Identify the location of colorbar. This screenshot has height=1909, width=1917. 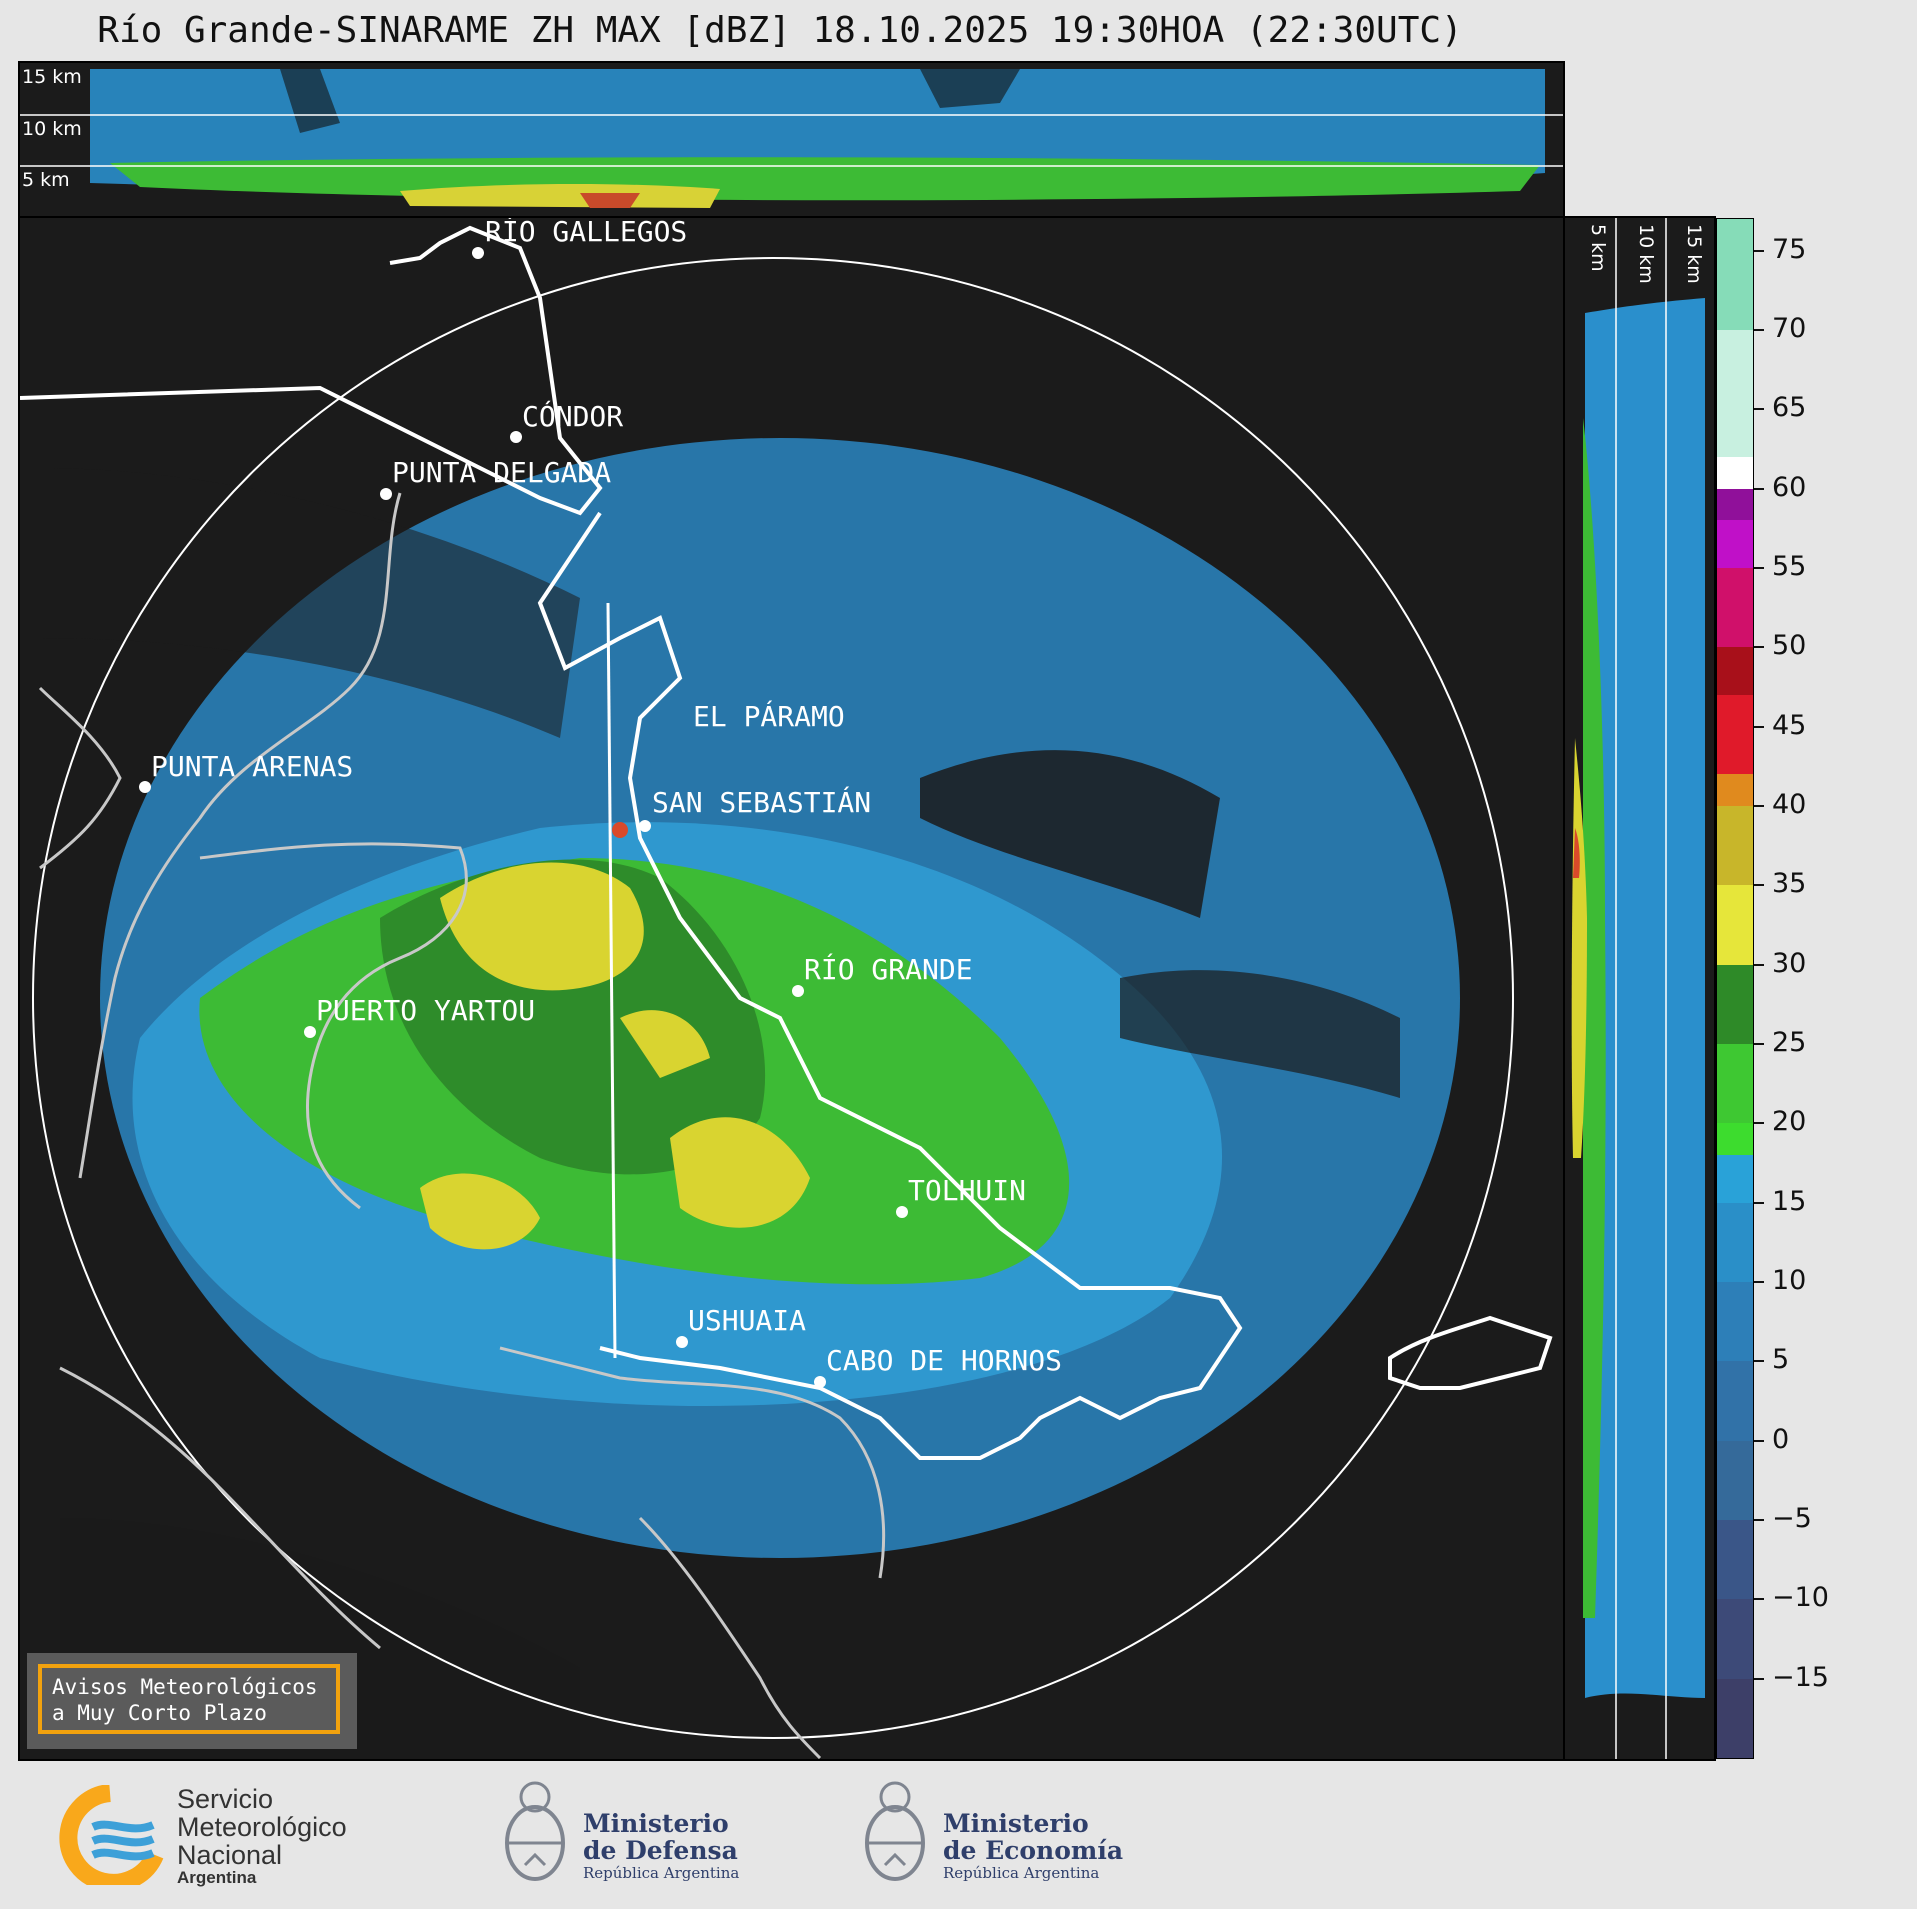
(1735, 988).